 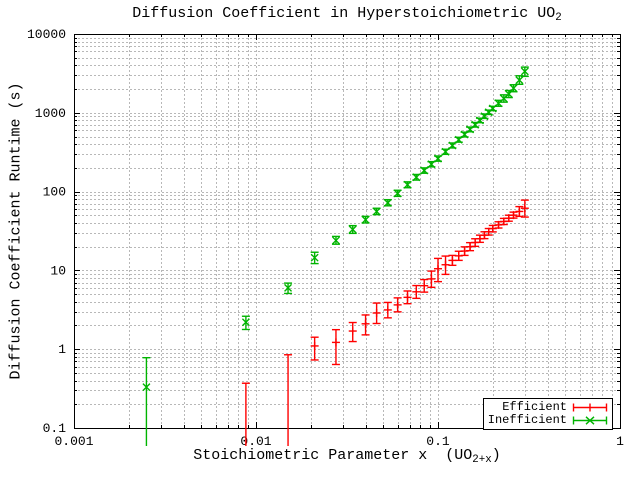 What do you see at coordinates (339, 441) in the screenshot?
I see `x-tick-labels: 0.001 0.01 0.1 1` at bounding box center [339, 441].